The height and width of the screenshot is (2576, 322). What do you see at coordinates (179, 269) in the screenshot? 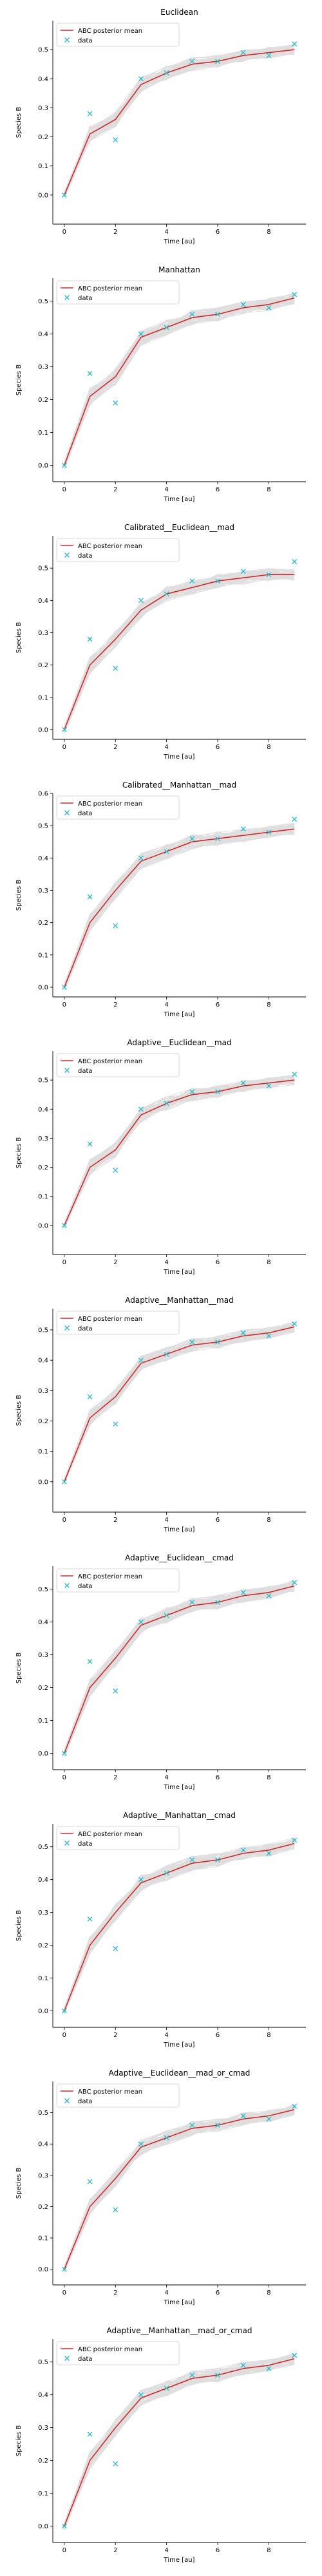
I see `chart-title: Manhattan` at bounding box center [179, 269].